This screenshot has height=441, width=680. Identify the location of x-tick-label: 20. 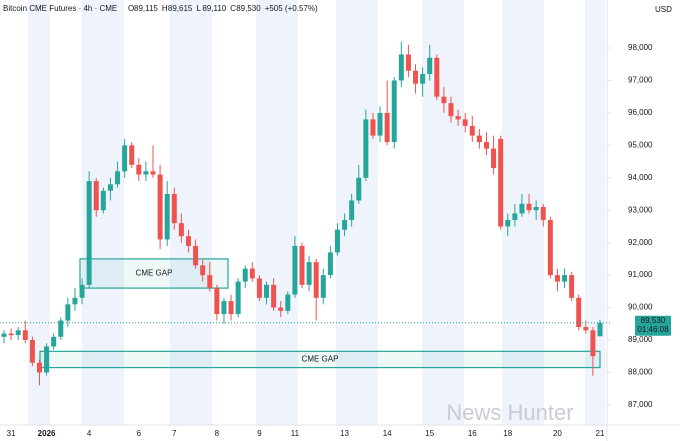
(557, 433).